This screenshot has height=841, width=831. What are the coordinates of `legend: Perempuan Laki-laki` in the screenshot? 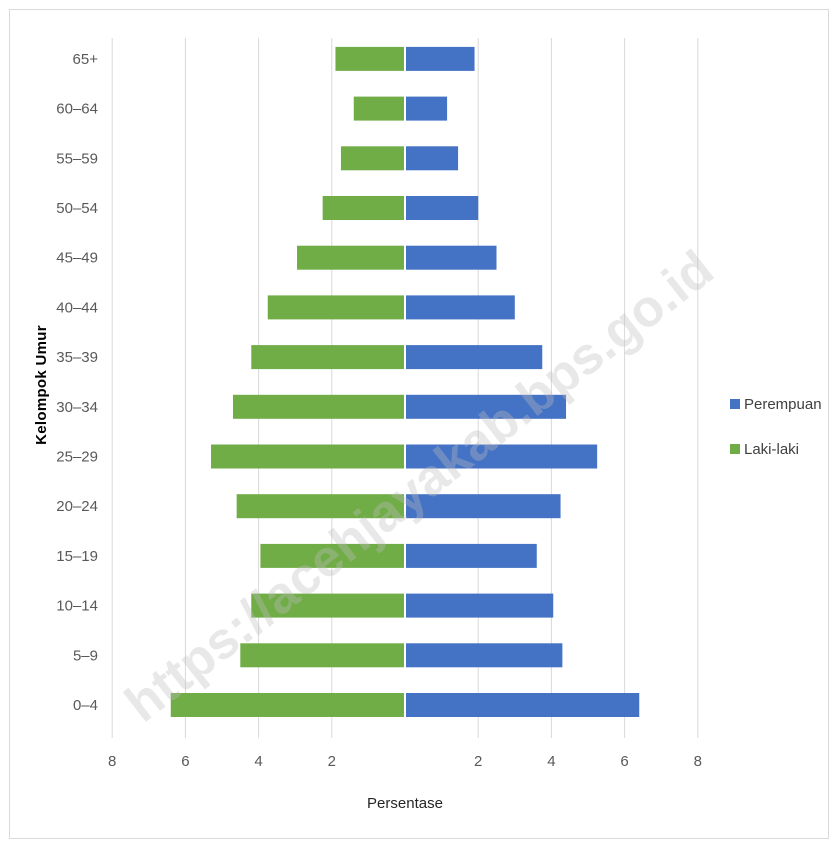 It's located at (776, 427).